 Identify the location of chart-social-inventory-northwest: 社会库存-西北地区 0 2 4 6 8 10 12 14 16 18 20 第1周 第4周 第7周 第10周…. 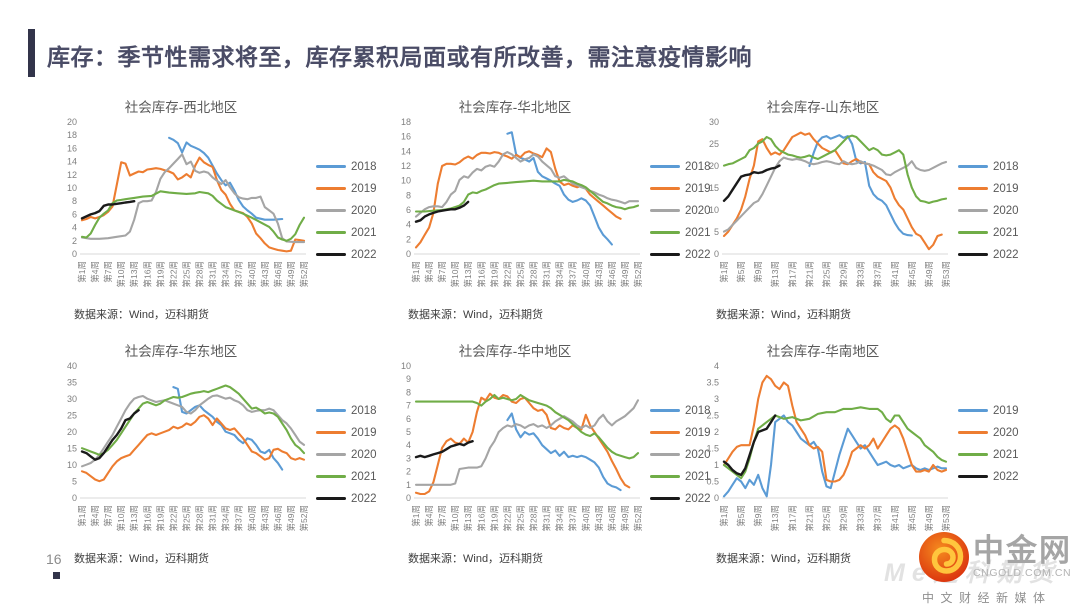
(222, 211).